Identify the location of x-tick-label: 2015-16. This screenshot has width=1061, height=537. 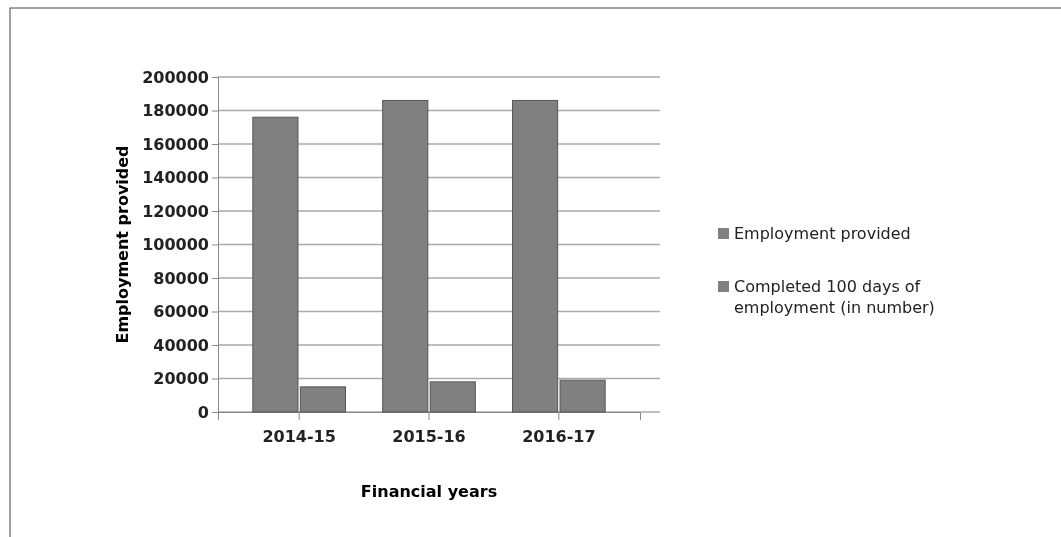
(429, 437).